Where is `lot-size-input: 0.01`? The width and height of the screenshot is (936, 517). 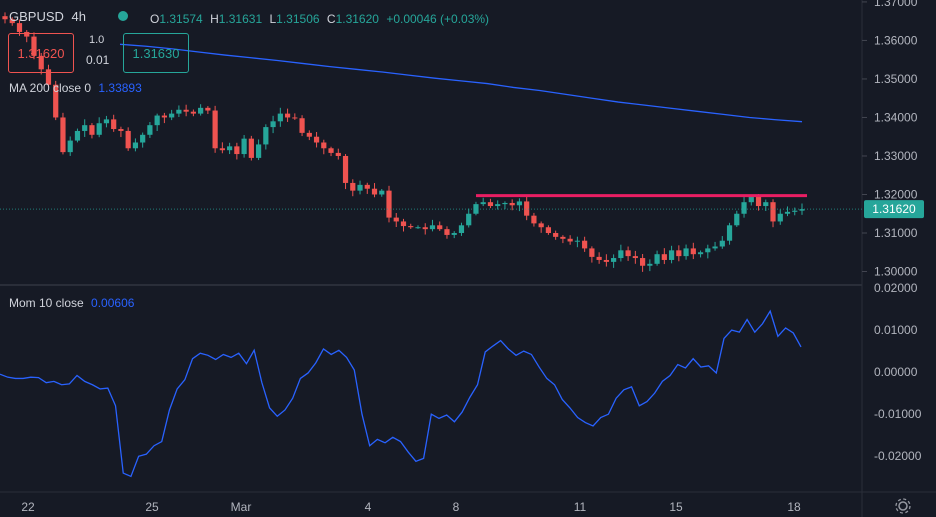 lot-size-input: 0.01 is located at coordinates (98, 60).